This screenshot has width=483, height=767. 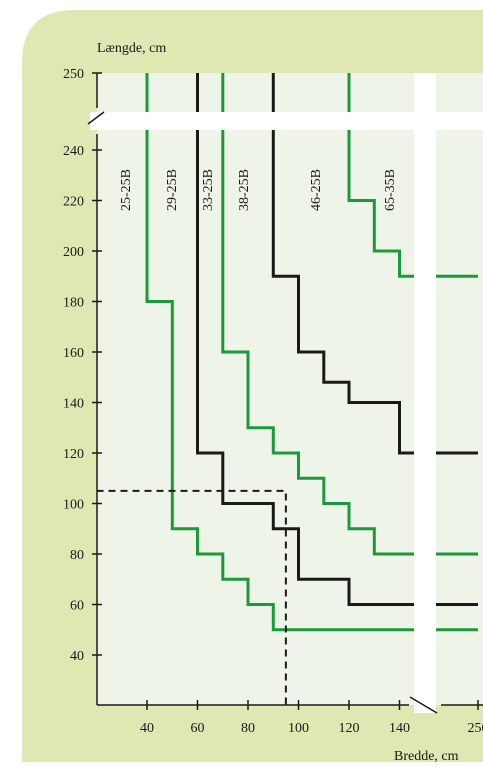 I want to click on y-tick-label-60: 60, so click(x=77, y=606).